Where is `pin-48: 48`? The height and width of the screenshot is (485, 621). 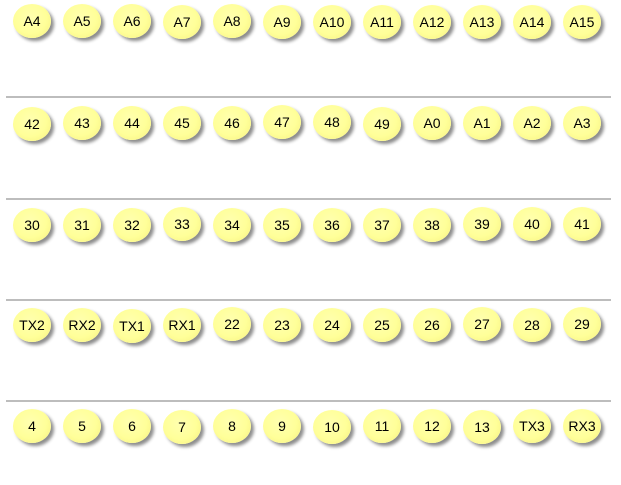 pin-48: 48 is located at coordinates (332, 122).